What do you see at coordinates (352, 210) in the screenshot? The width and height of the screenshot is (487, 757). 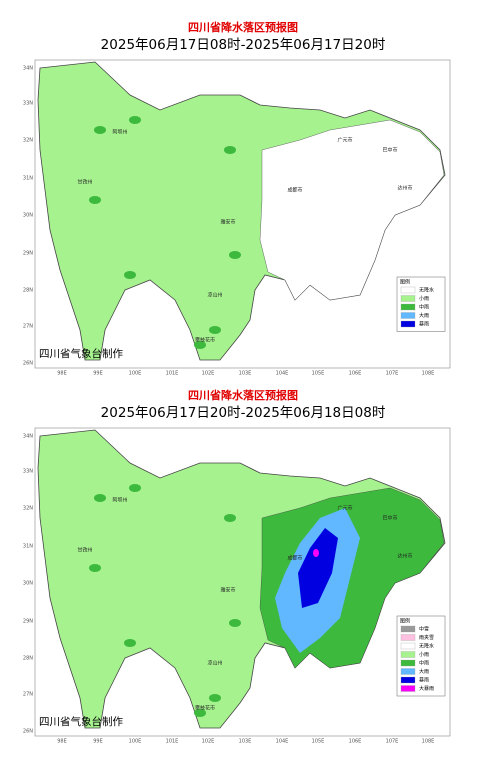 I see `no-rain-area` at bounding box center [352, 210].